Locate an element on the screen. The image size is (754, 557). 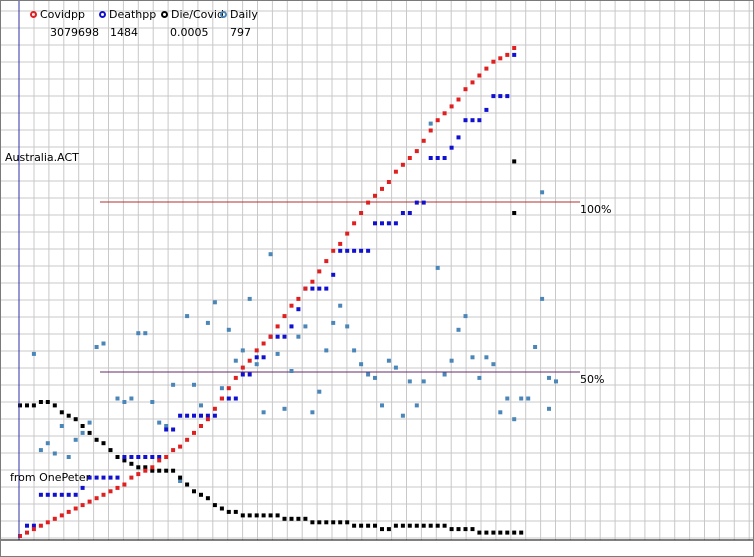
ref-label-50: 50% is located at coordinates (592, 379).